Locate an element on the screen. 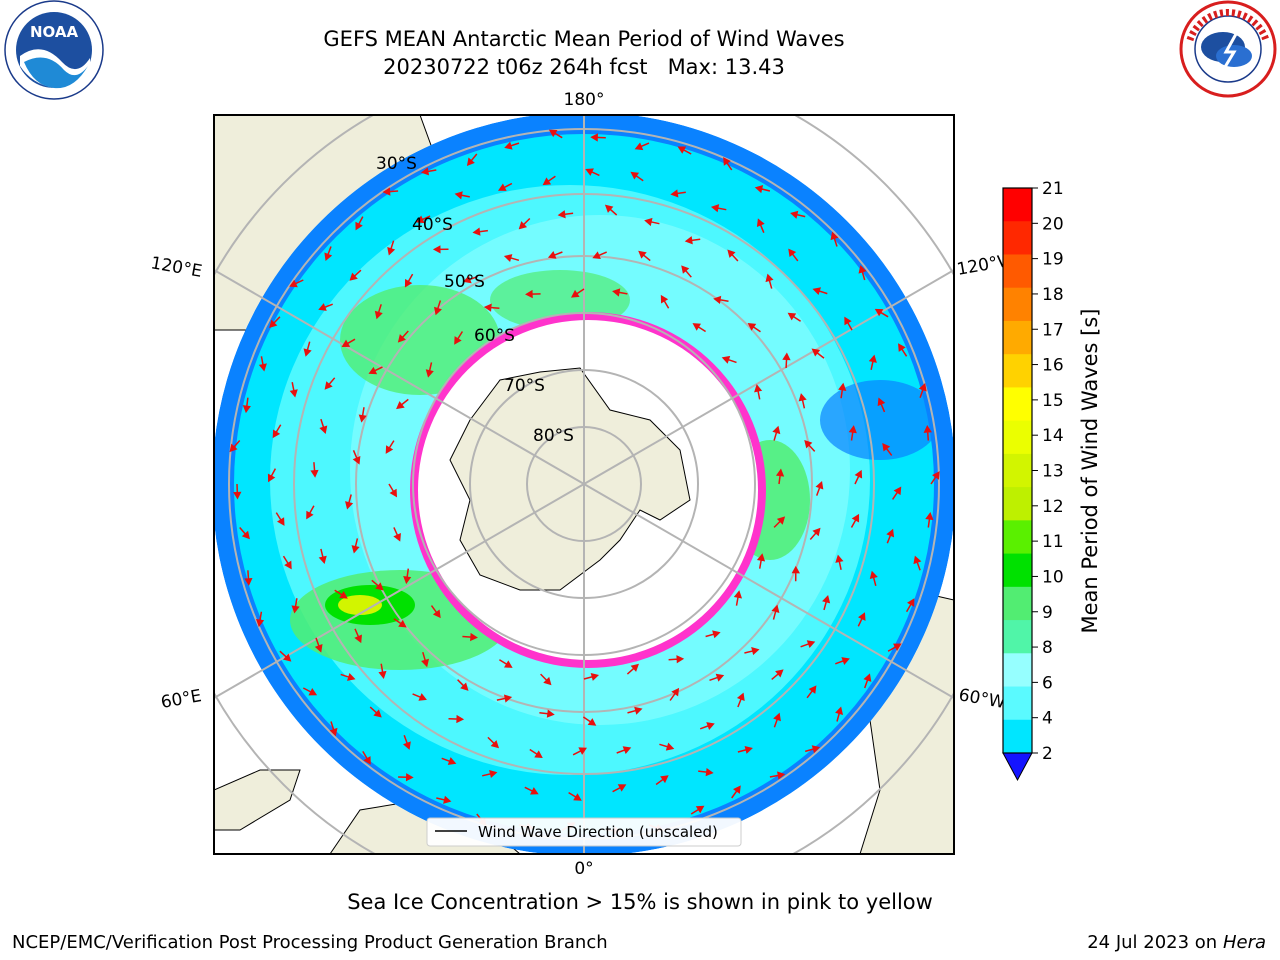 The width and height of the screenshot is (1280, 960). noaa-wordmark: NOAA is located at coordinates (54, 32).